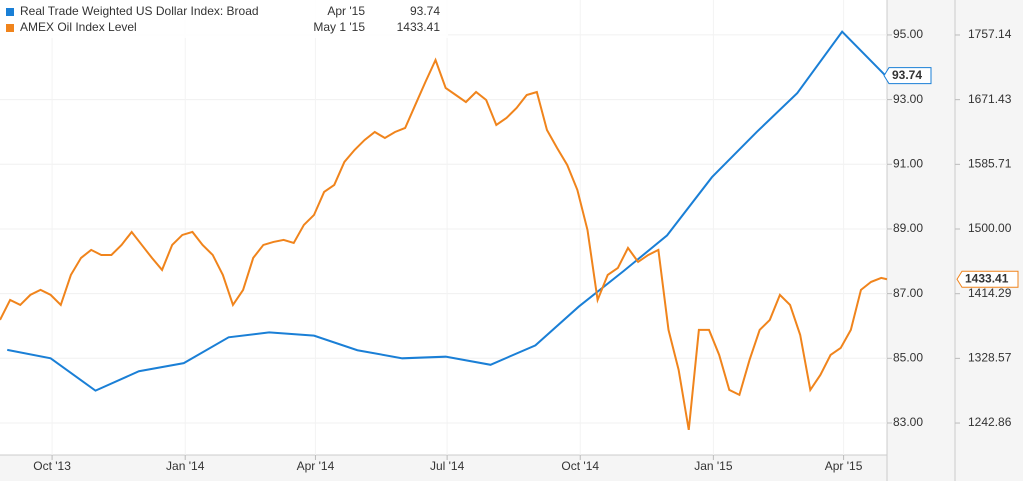 The image size is (1023, 481). What do you see at coordinates (908, 293) in the screenshot?
I see `y-tick-label: 87.00` at bounding box center [908, 293].